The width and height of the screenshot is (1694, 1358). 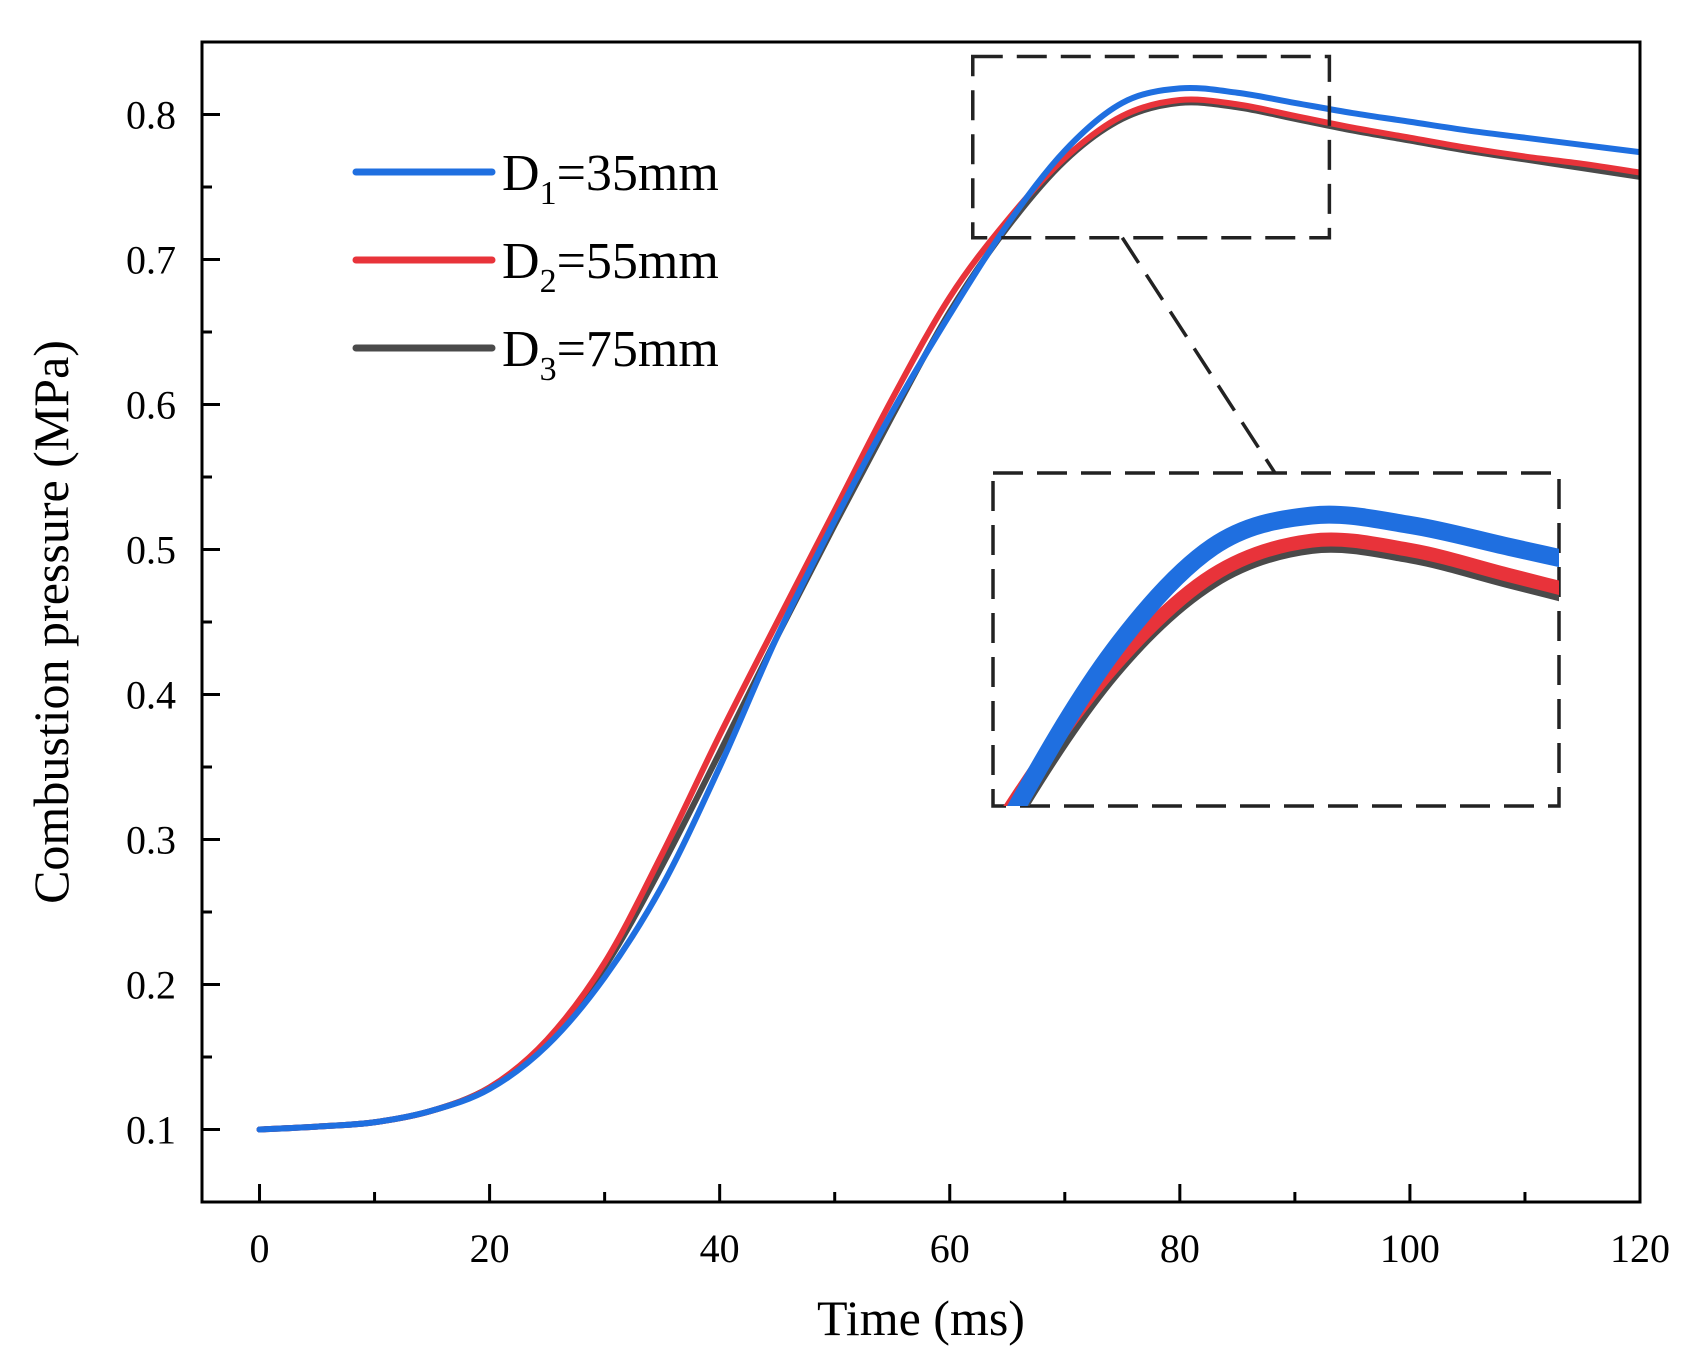 I want to click on legend-label-rest: =75mm, so click(x=638, y=349).